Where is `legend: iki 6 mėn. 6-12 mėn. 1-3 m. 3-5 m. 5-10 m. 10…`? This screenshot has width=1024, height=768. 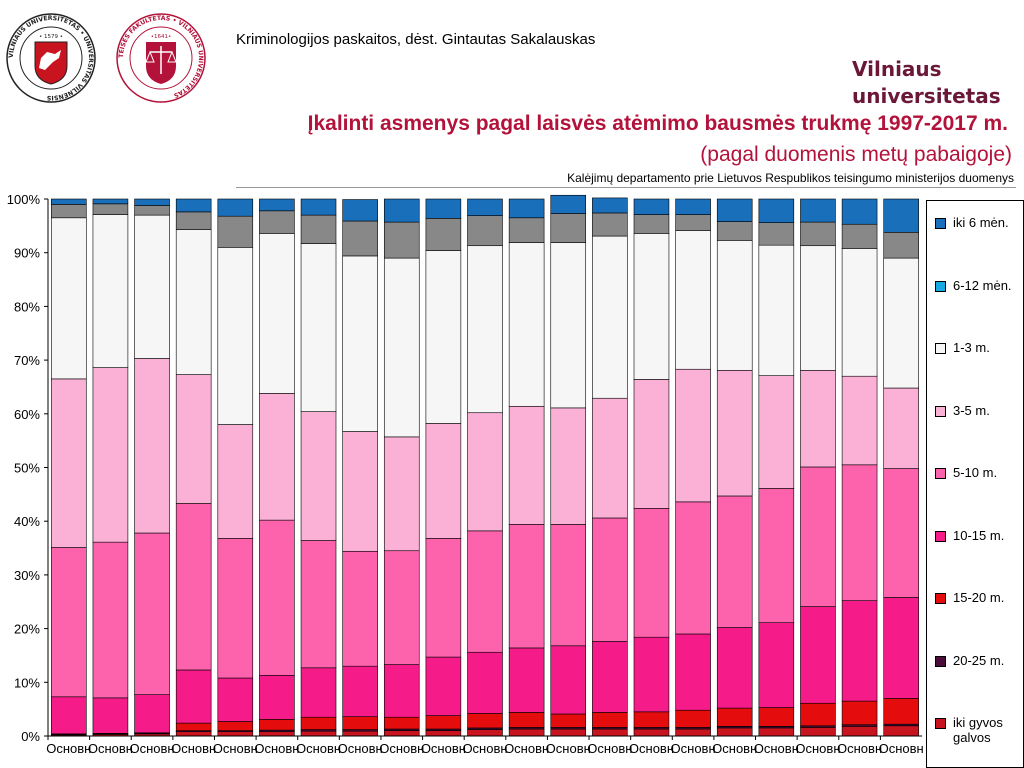 legend: iki 6 mėn. 6-12 mėn. 1-3 m. 3-5 m. 5-10 m. 10… is located at coordinates (975, 484).